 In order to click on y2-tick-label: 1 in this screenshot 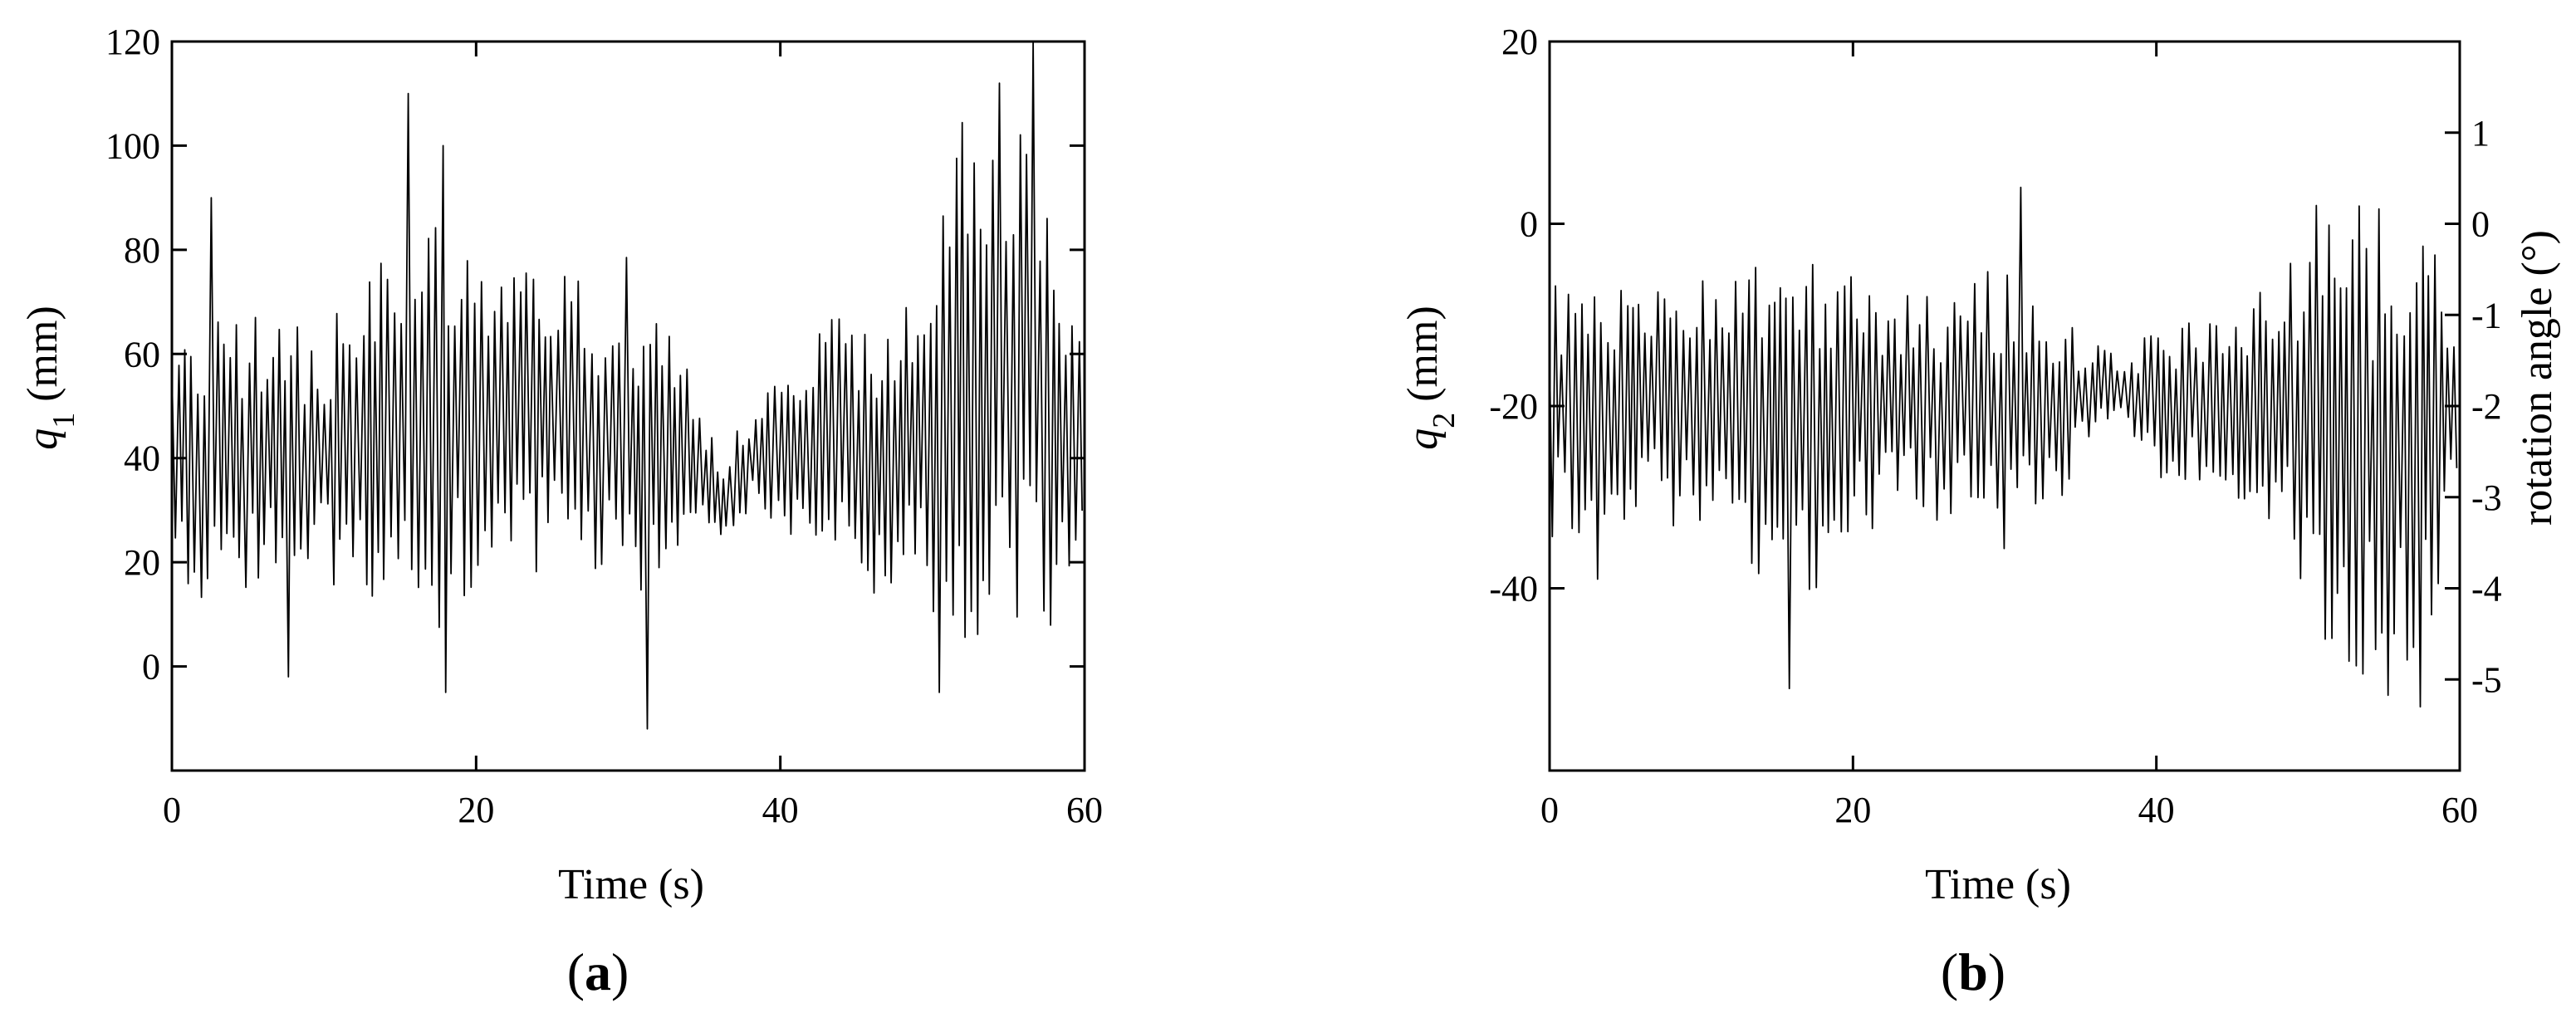, I will do `click(2480, 133)`.